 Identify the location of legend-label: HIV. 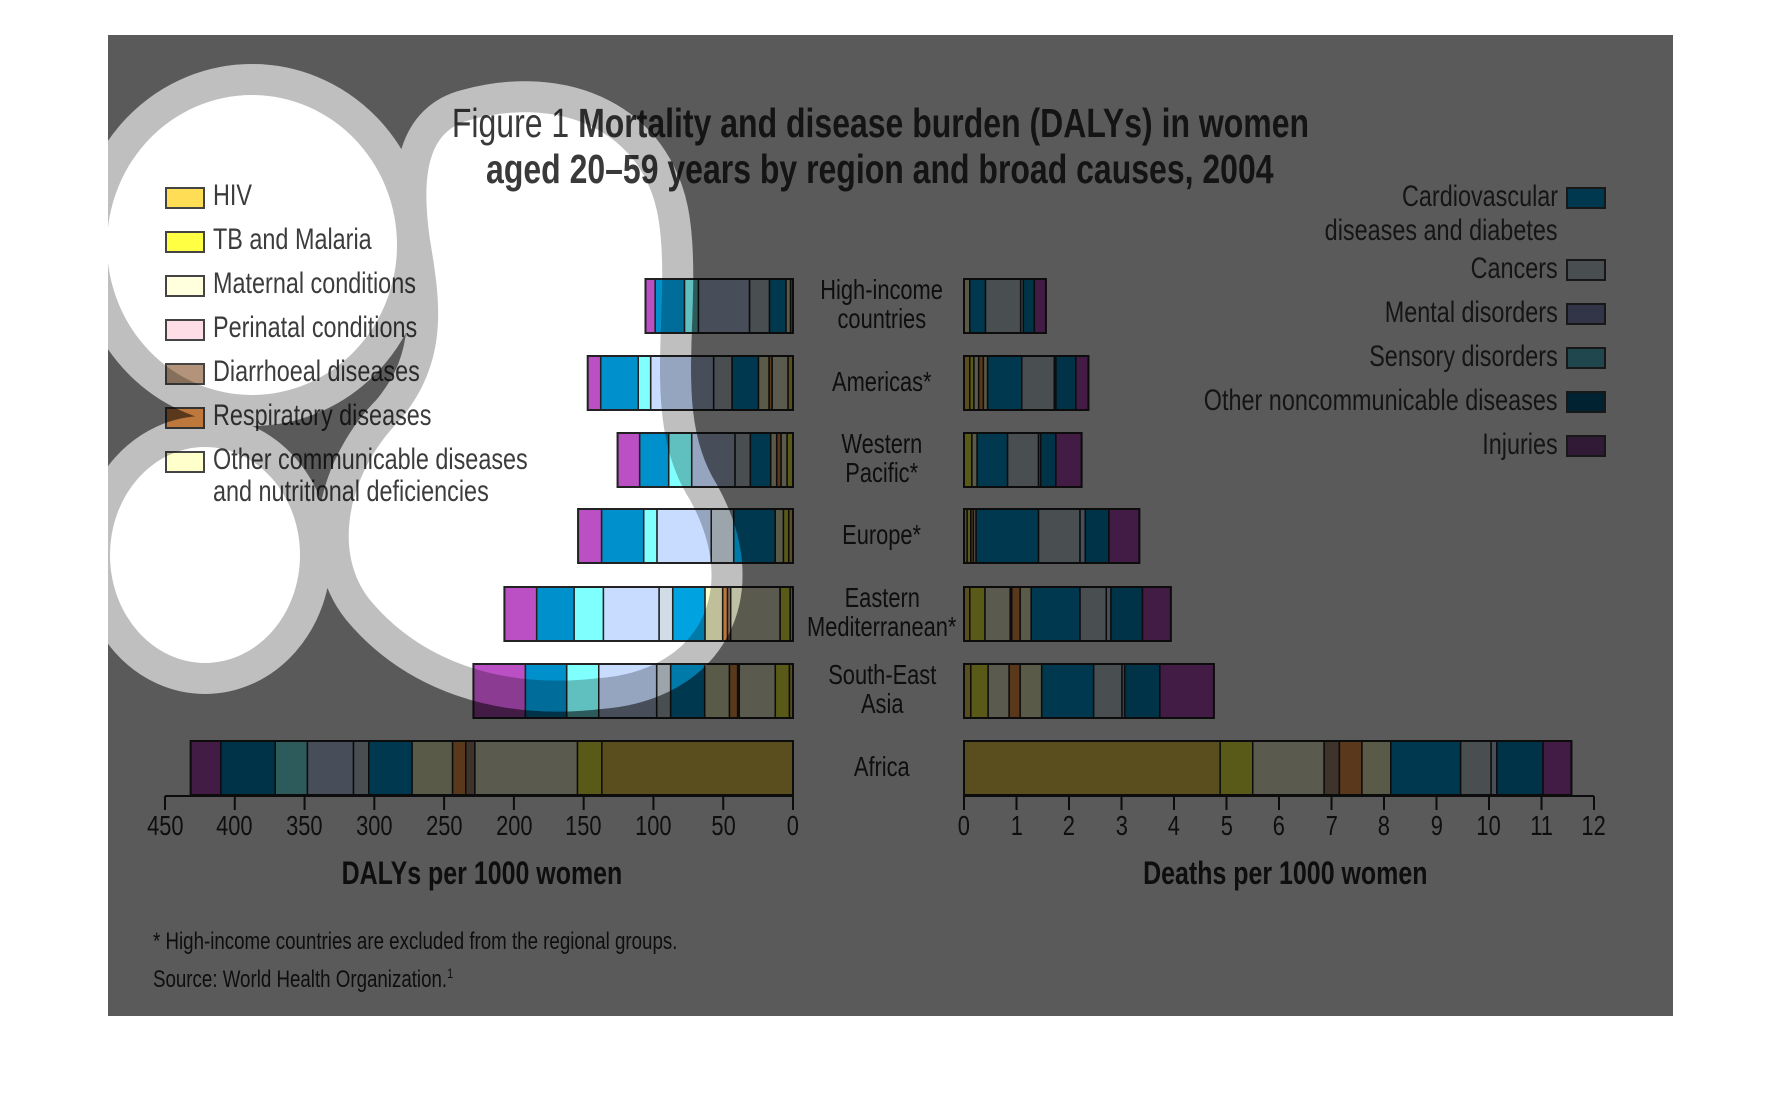
(233, 195).